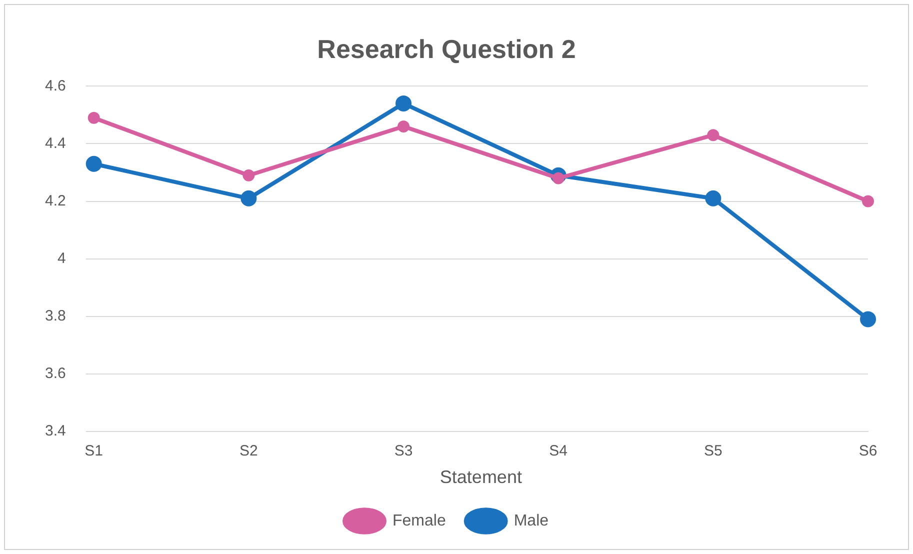  Describe the element at coordinates (446, 49) in the screenshot. I see `chart-title: Research Question 2` at that location.